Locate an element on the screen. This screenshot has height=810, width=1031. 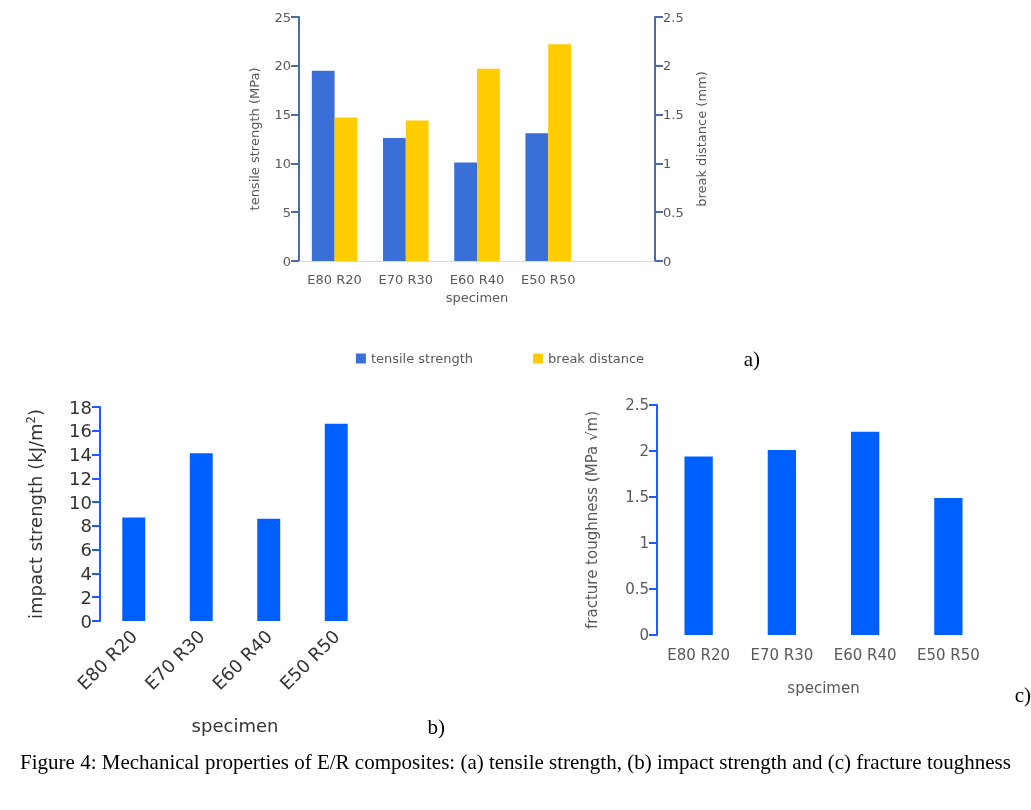
y2-tick-label: 1 is located at coordinates (667, 163).